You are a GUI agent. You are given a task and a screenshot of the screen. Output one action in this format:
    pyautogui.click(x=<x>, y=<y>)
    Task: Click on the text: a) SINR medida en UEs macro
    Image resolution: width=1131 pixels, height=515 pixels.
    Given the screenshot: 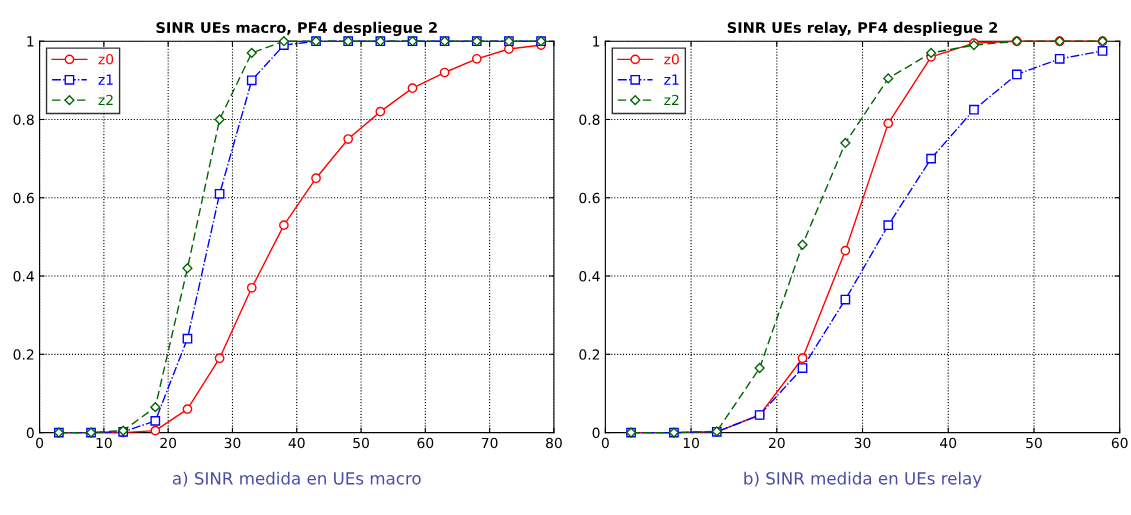 What is the action you would take?
    pyautogui.click(x=296, y=479)
    